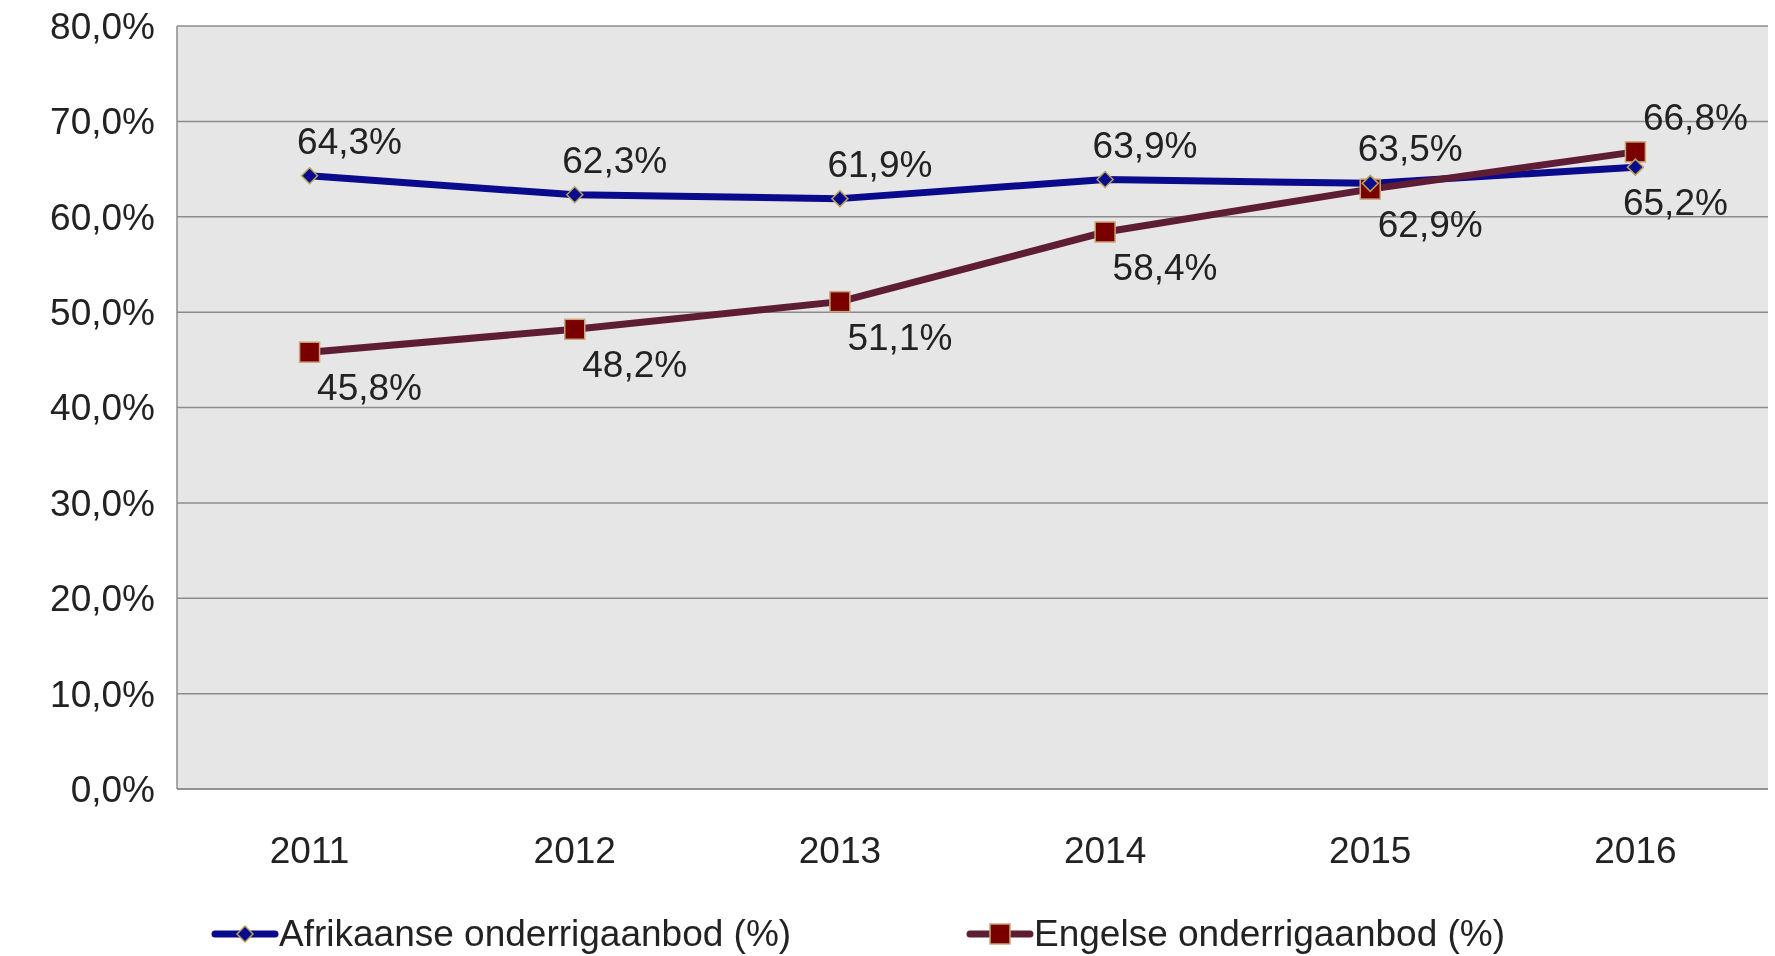 This screenshot has width=1775, height=956. Describe the element at coordinates (1145, 145) in the screenshot. I see `data-label: 63,9%` at that location.